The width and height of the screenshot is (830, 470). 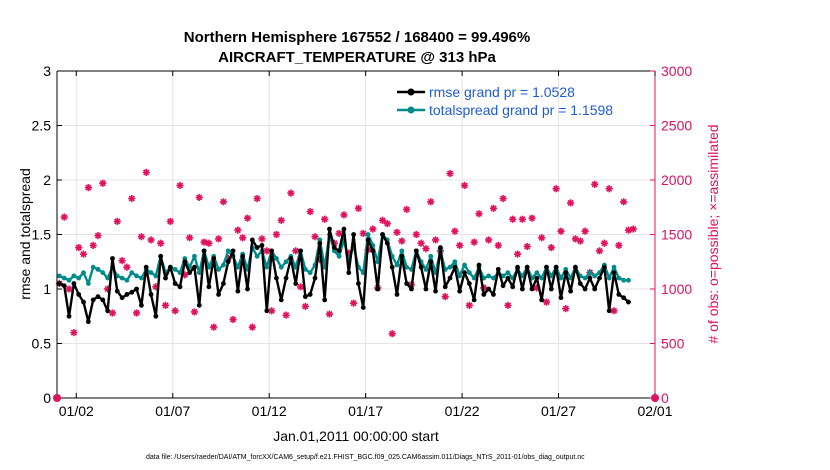 I want to click on right-y-tick-label: 1000, so click(x=676, y=289).